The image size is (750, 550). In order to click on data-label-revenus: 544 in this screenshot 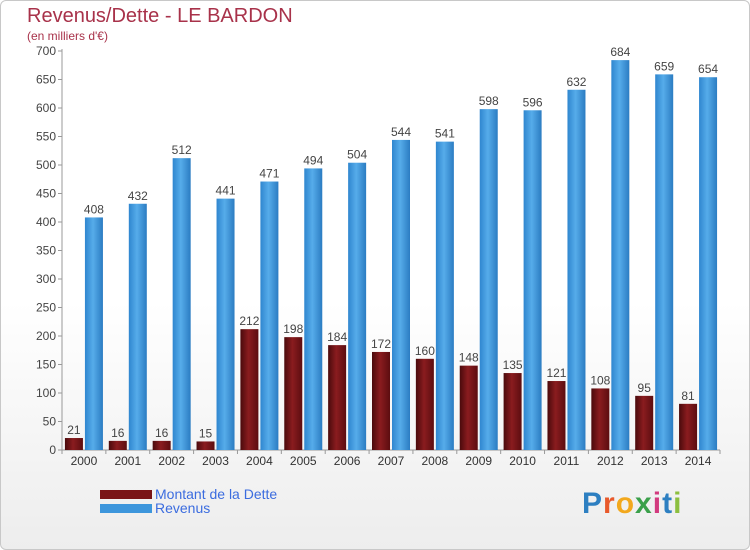, I will do `click(401, 132)`.